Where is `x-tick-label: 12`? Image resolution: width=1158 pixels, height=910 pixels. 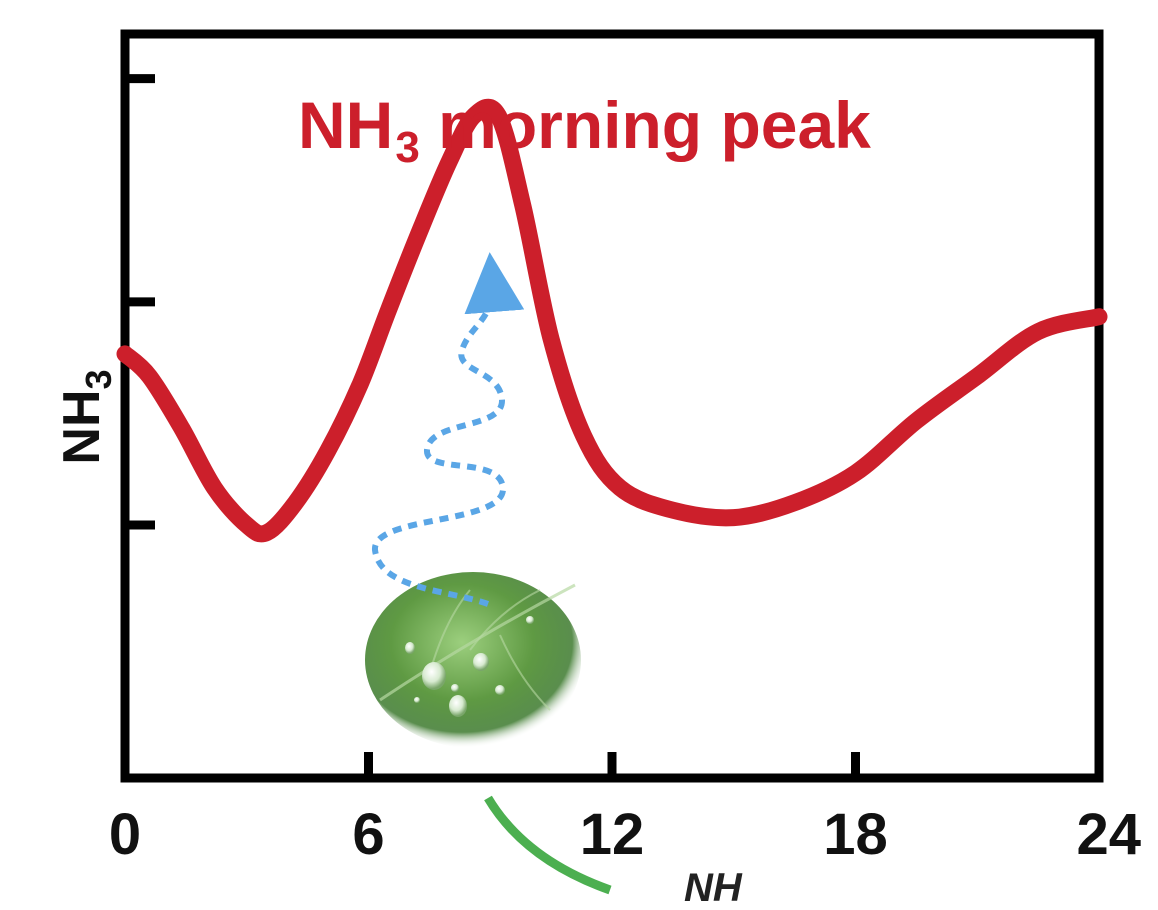 x-tick-label: 12 is located at coordinates (612, 834).